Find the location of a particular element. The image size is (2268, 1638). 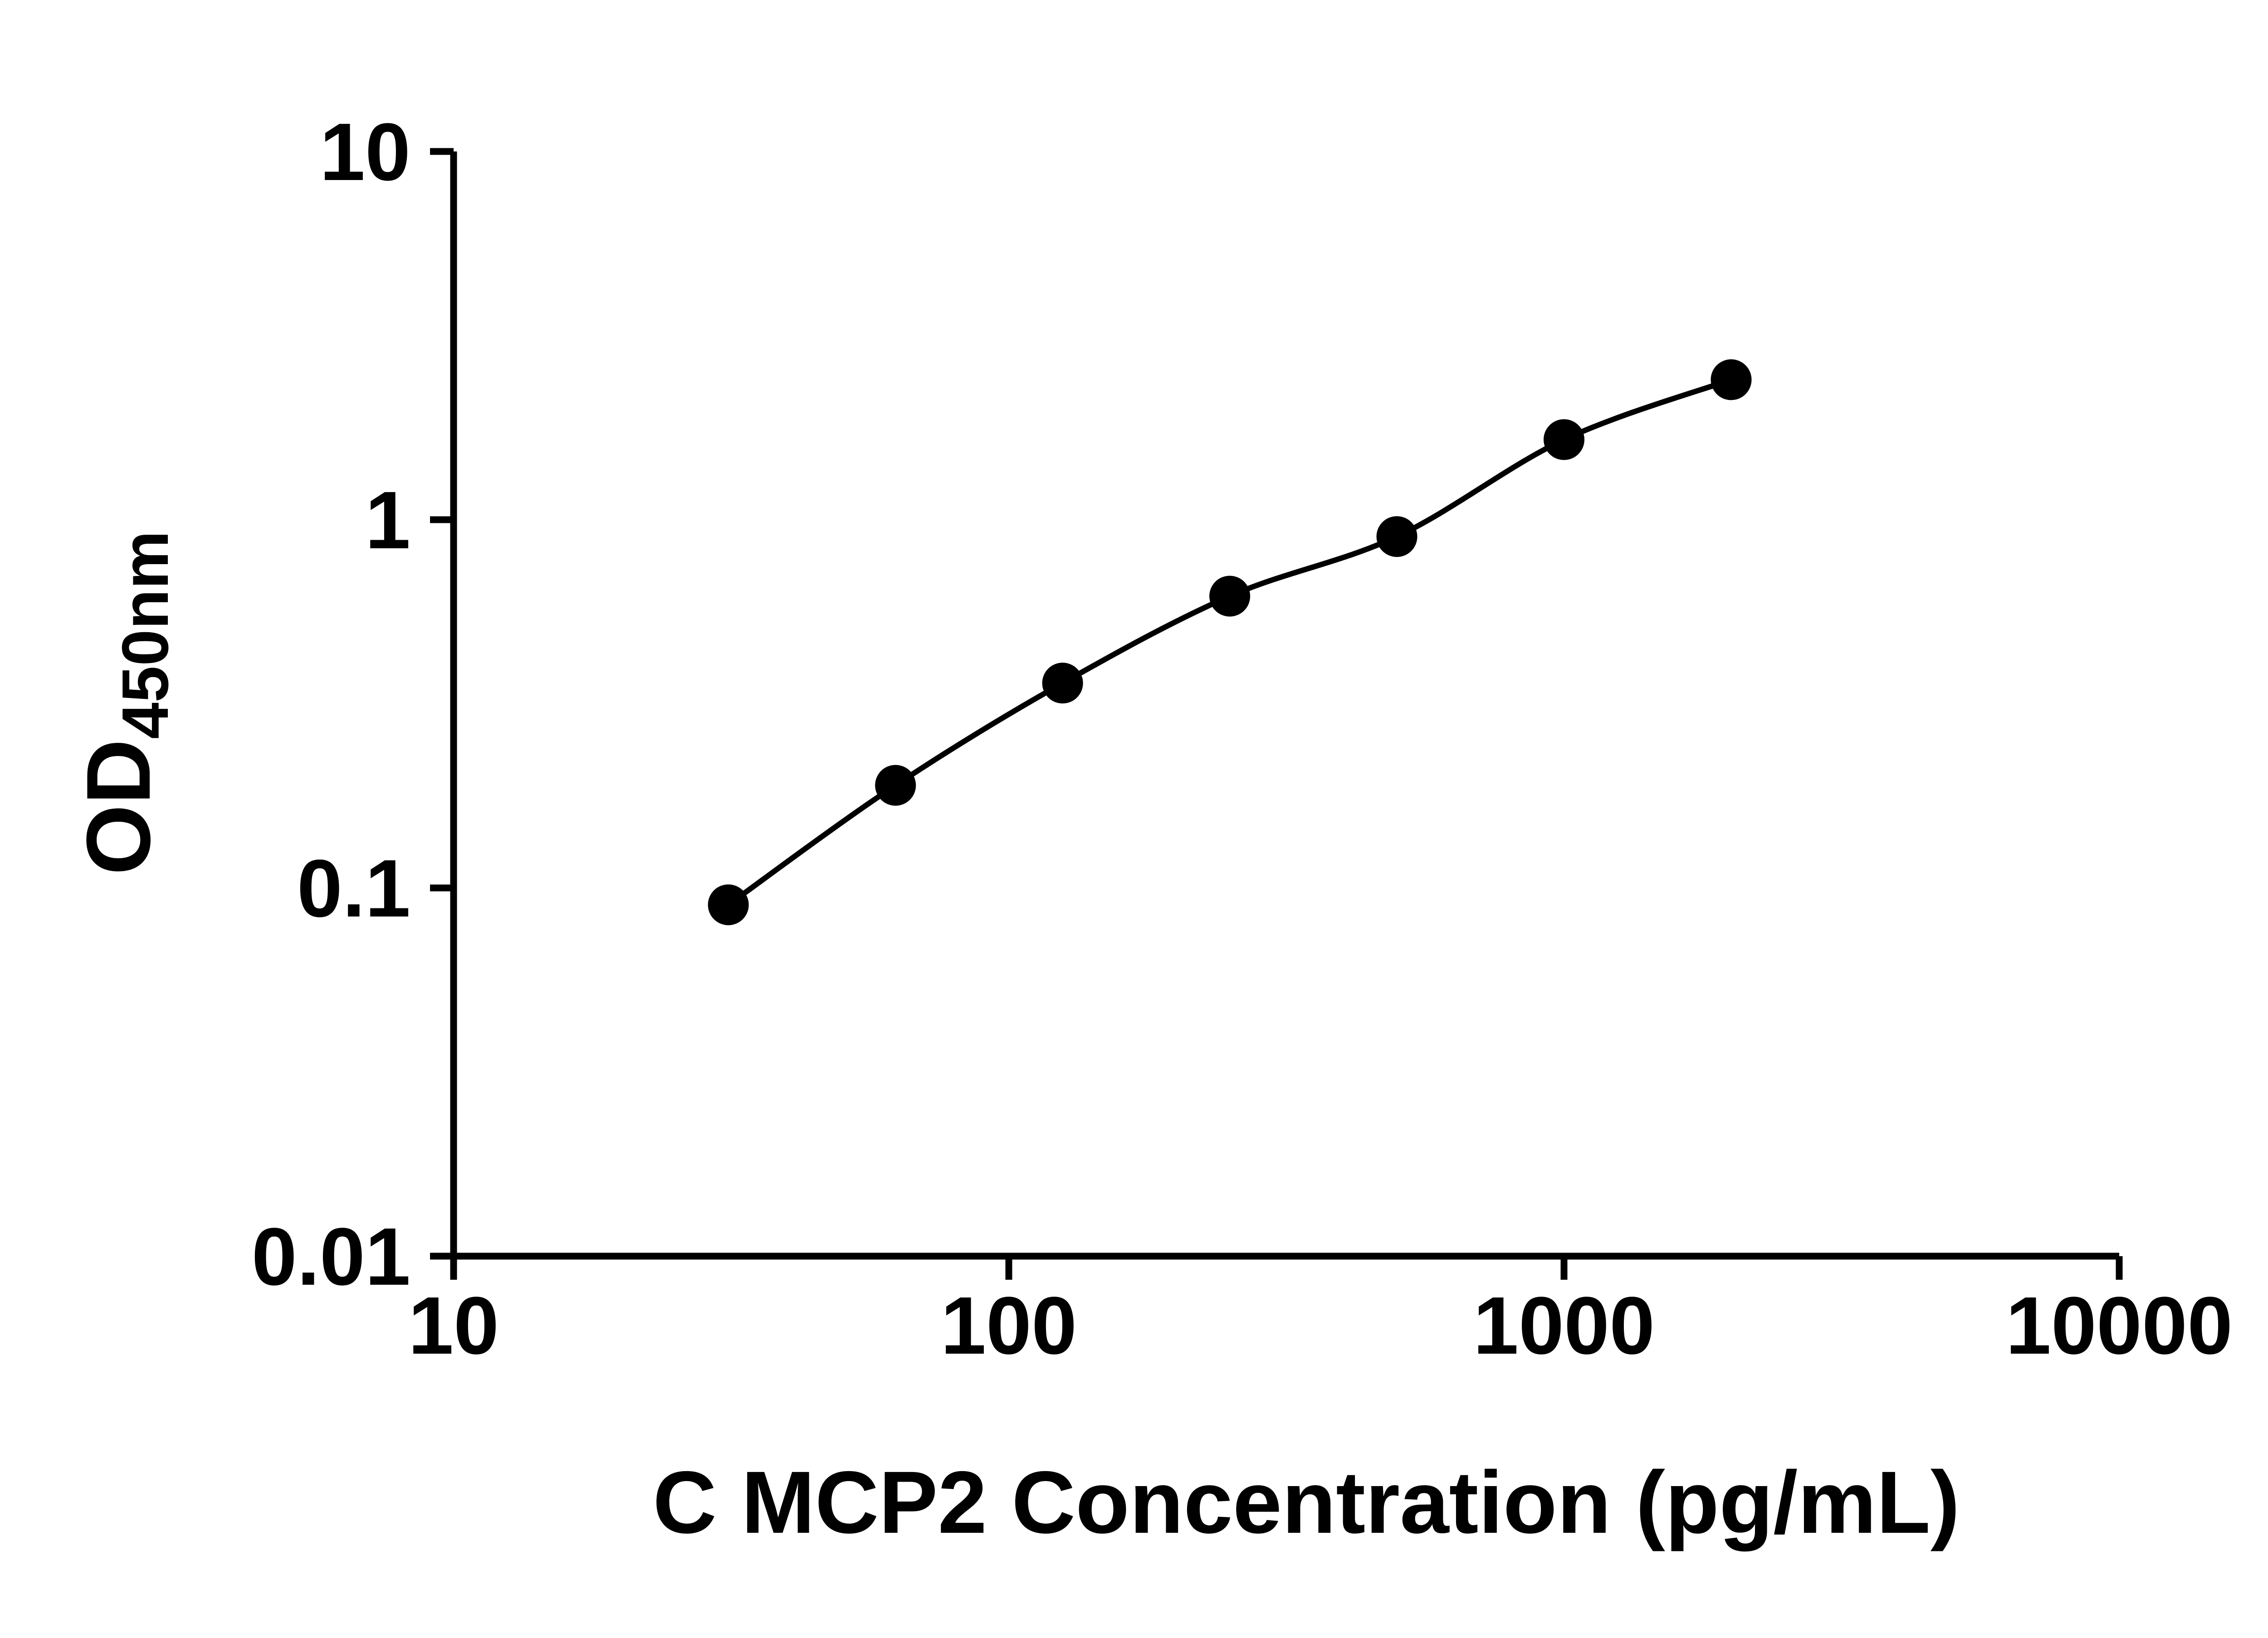

y-tick-label: 1 is located at coordinates (388, 520).